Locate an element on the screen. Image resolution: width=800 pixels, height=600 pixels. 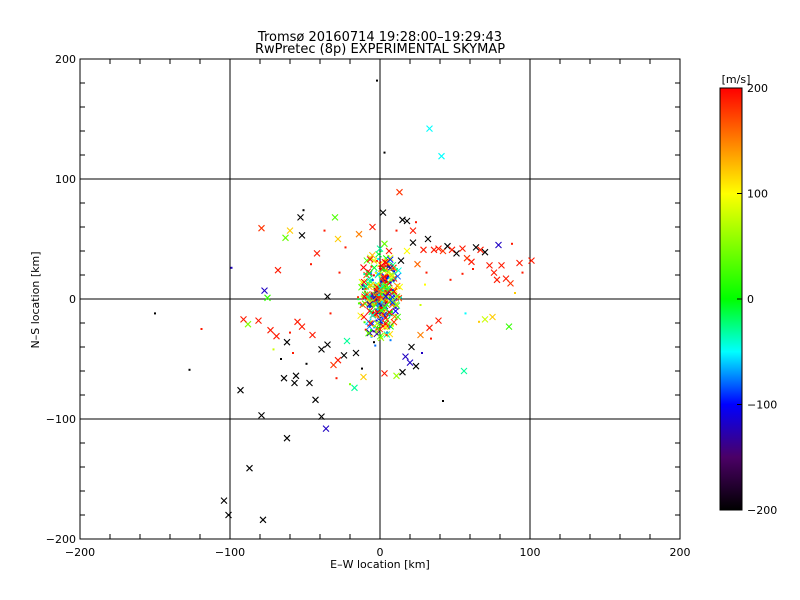
chart-title: Tromsø 20160714 19:28:00–19:29:43 is located at coordinates (379, 37).